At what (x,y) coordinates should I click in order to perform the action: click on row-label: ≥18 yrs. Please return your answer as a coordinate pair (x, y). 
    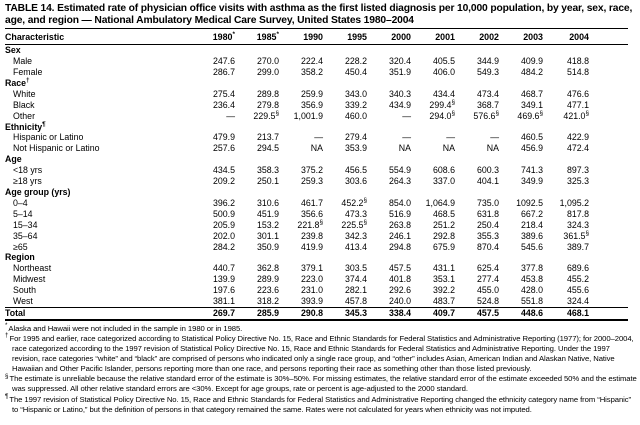
    Looking at the image, I should click on (27, 181).